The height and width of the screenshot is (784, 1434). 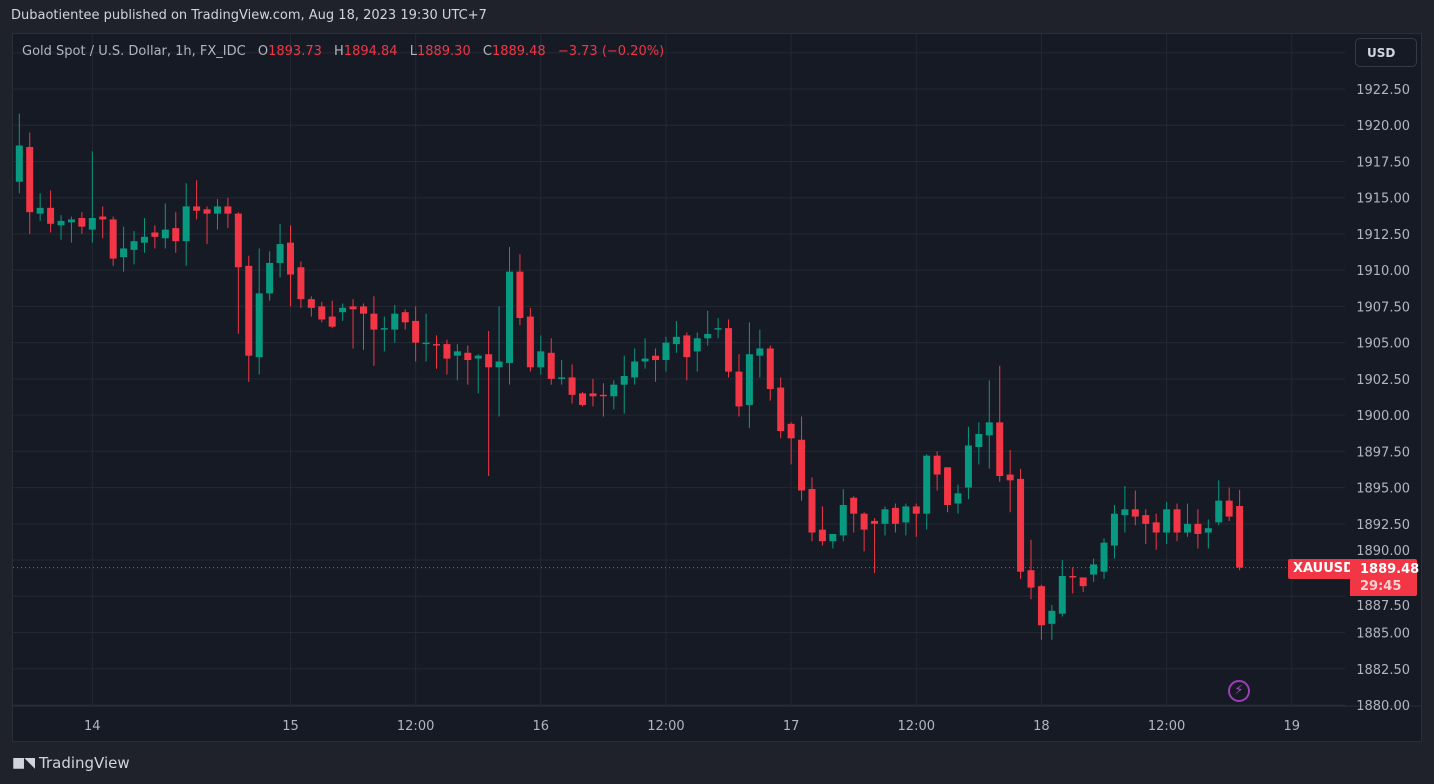 I want to click on tradingview-logo: ■◥ TradingView, so click(x=71, y=763).